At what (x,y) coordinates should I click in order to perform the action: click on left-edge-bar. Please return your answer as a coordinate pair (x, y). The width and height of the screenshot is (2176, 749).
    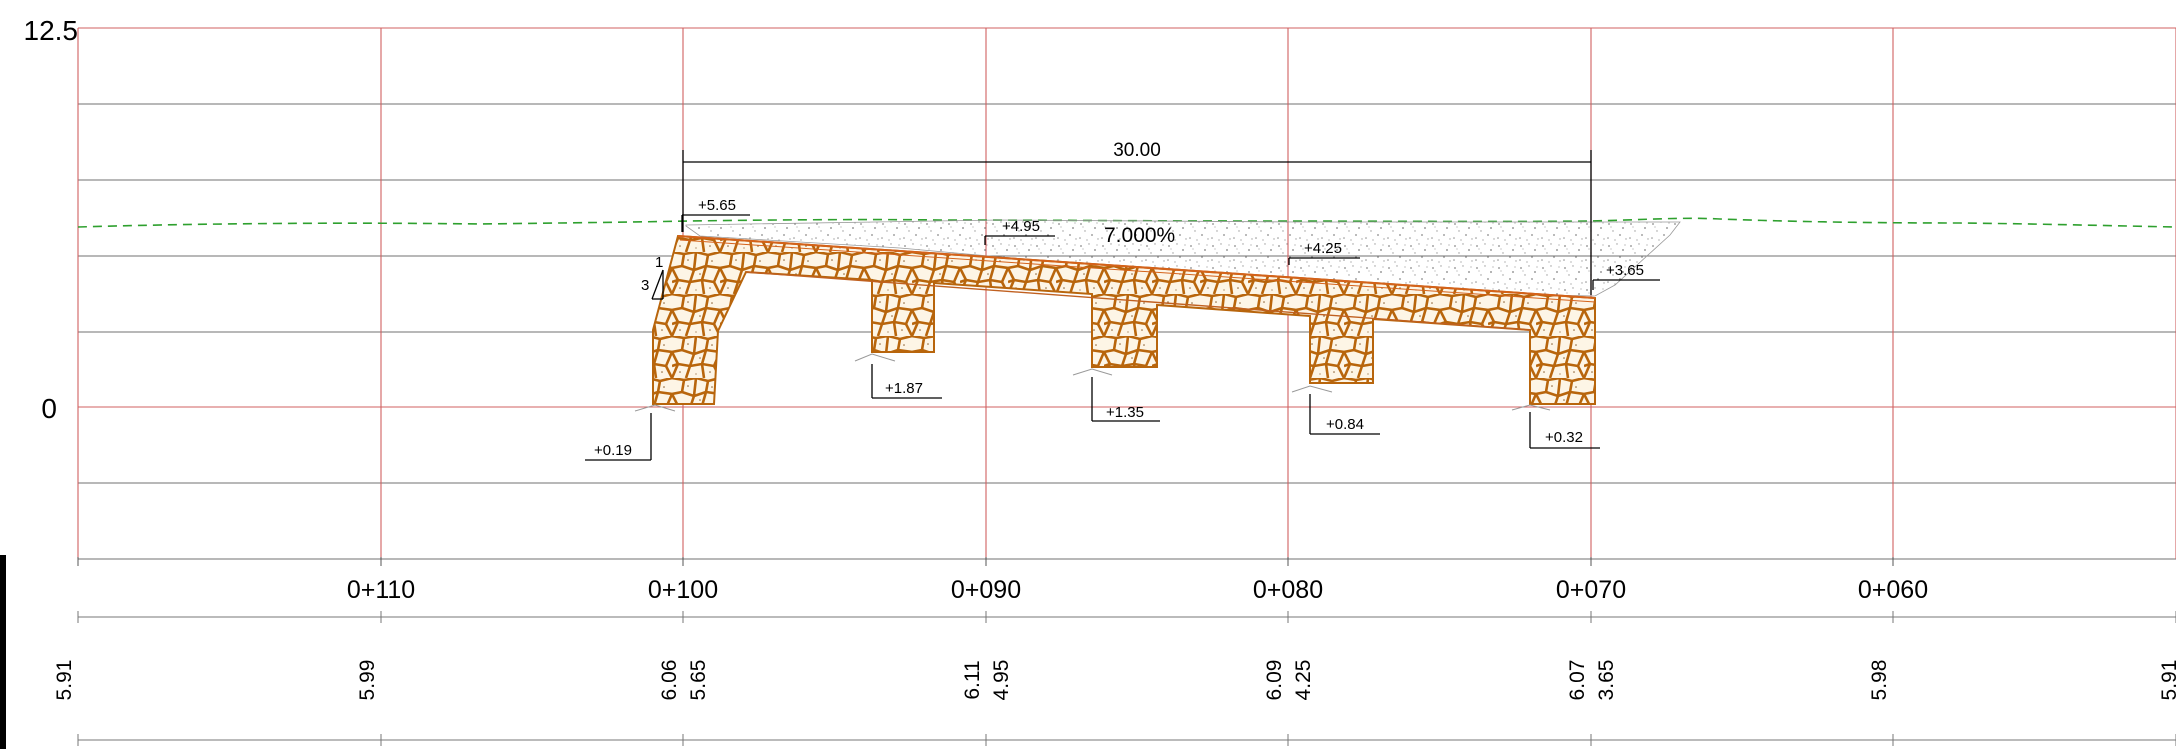
    Looking at the image, I should click on (3, 652).